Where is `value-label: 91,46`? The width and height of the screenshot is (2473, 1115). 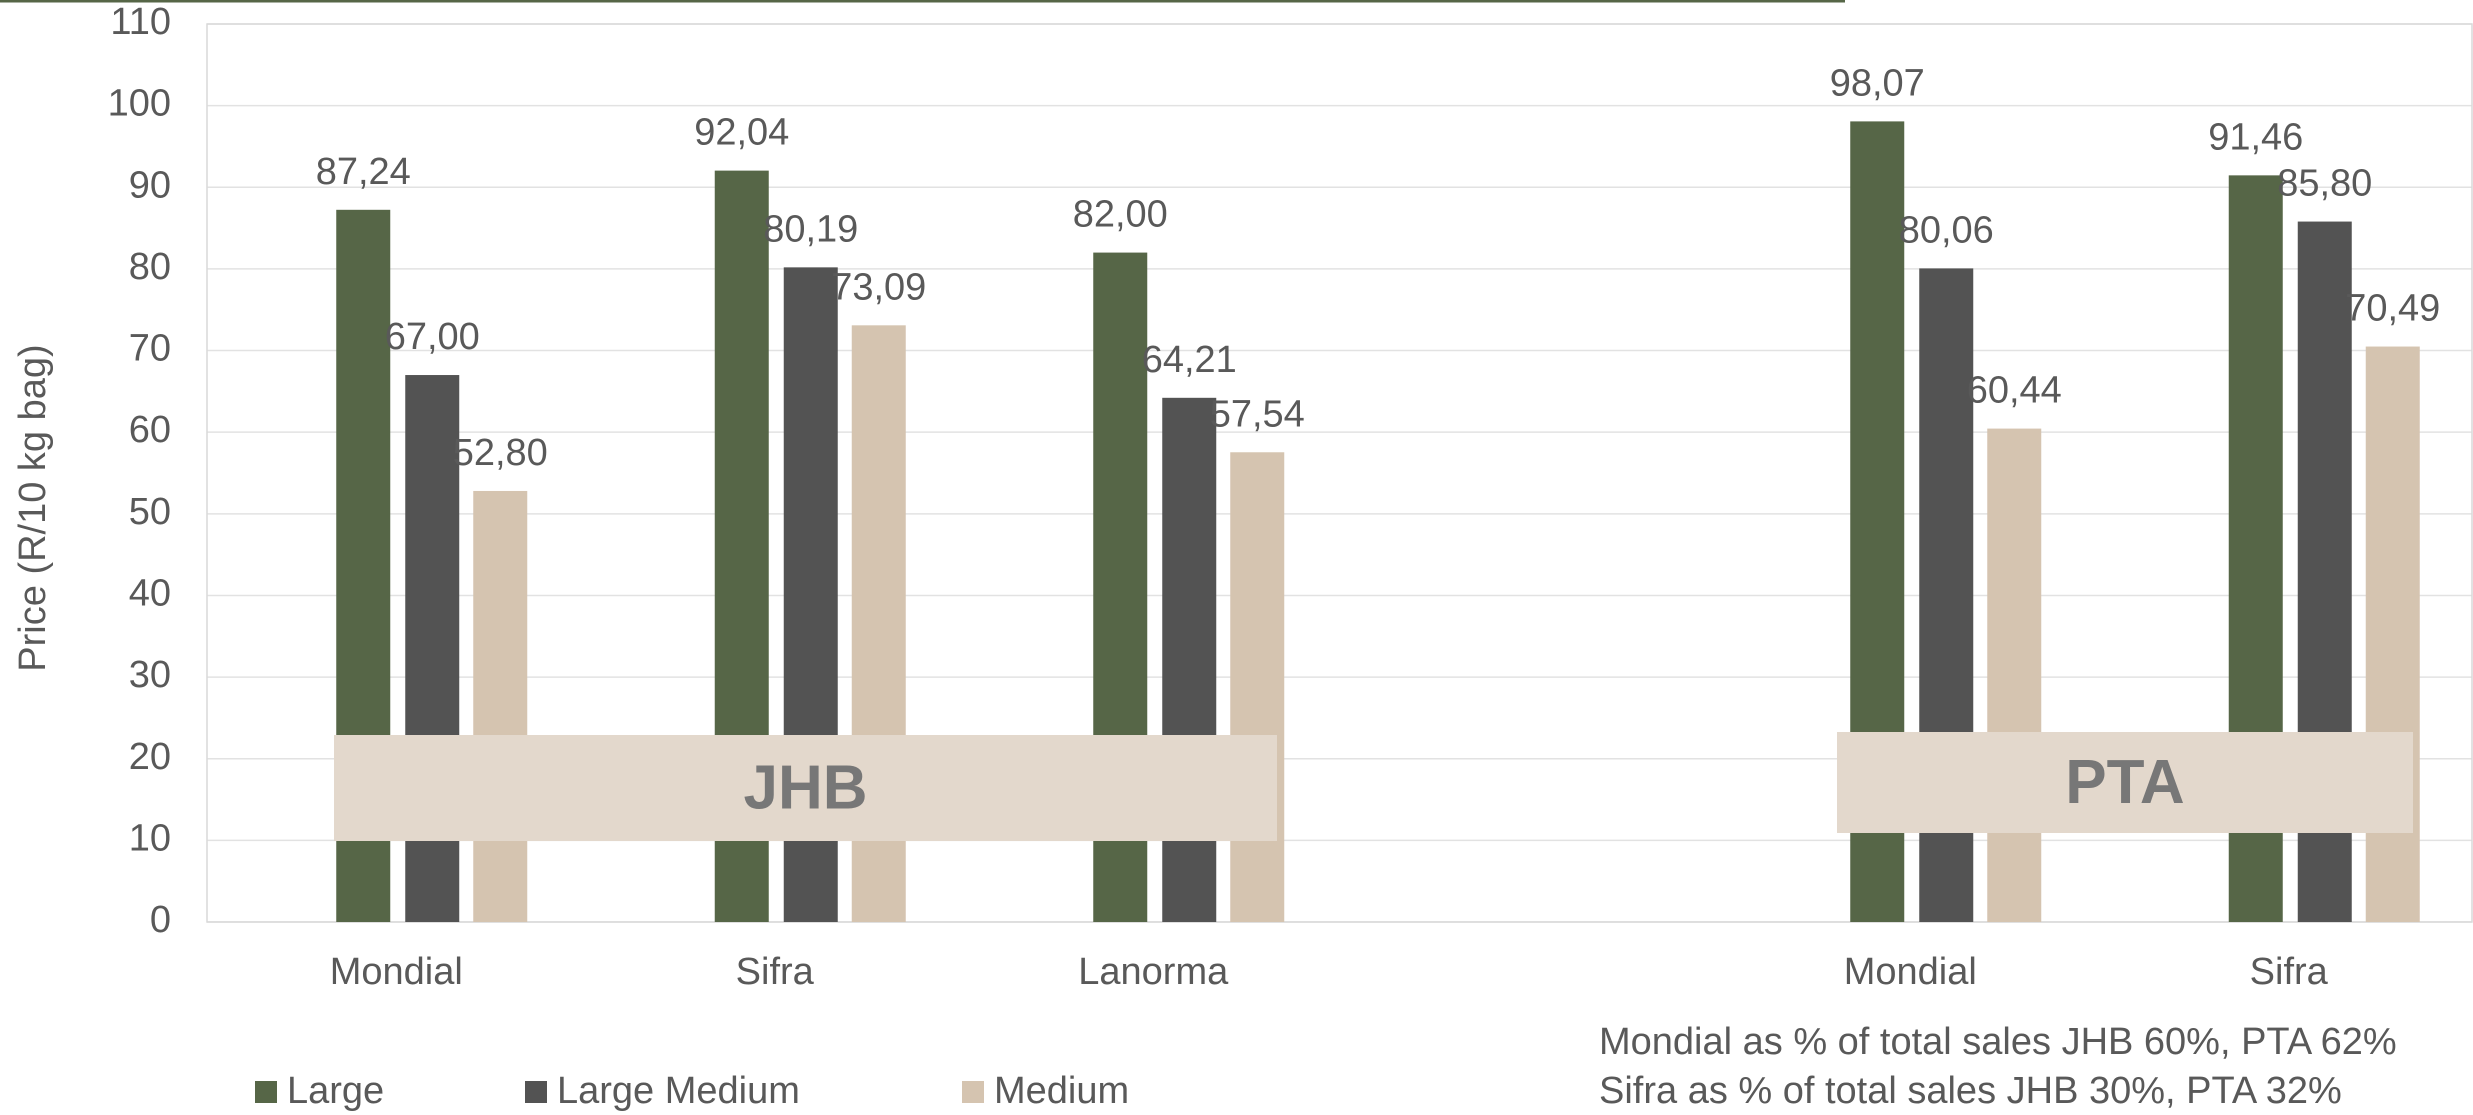 value-label: 91,46 is located at coordinates (2255, 137).